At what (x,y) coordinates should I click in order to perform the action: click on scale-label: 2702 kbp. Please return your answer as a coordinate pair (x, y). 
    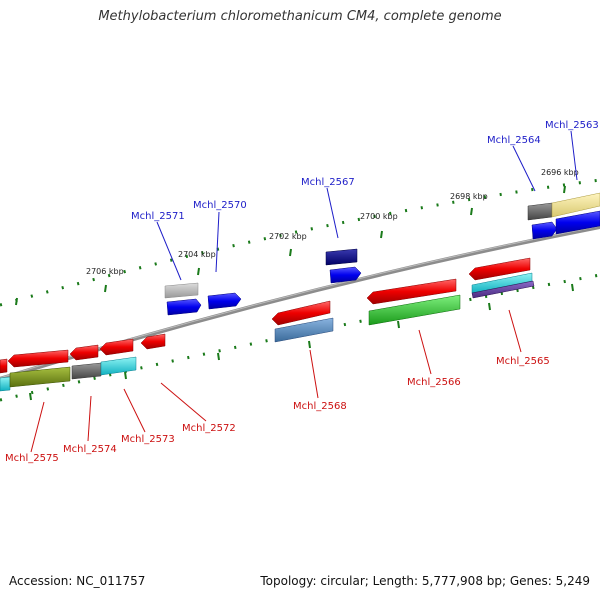
    Looking at the image, I should click on (288, 236).